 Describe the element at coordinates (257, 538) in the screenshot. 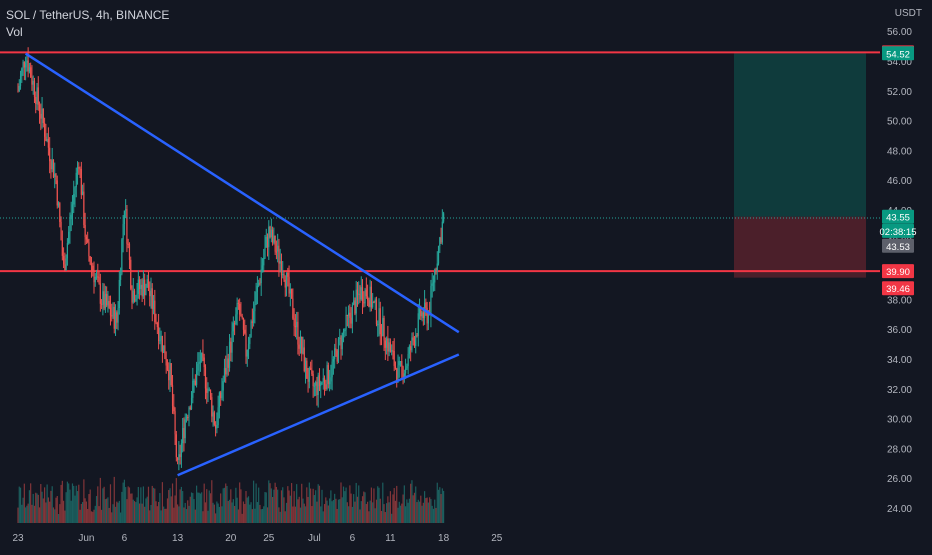

I see `time-axis: 23 Jun 6 13 20 25 Jul 6 11 18 25` at that location.